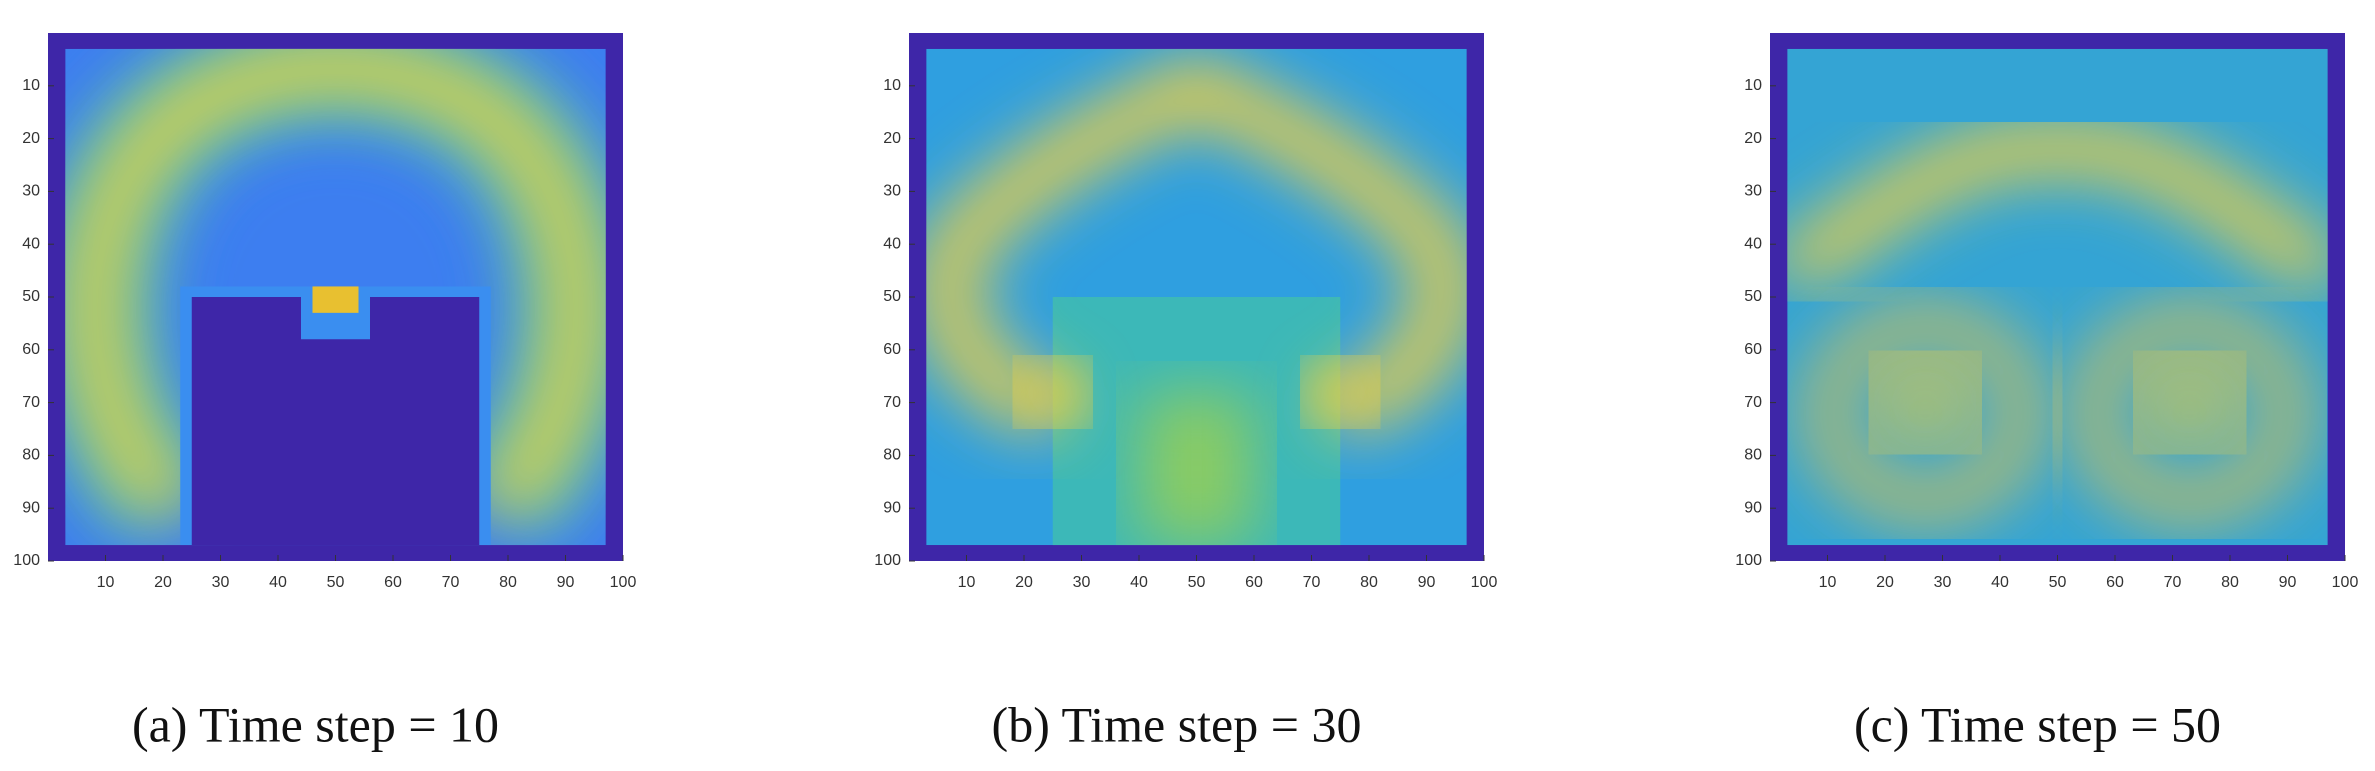 The image size is (2375, 771). I want to click on caption: (a) Time step = 10, so click(315, 724).